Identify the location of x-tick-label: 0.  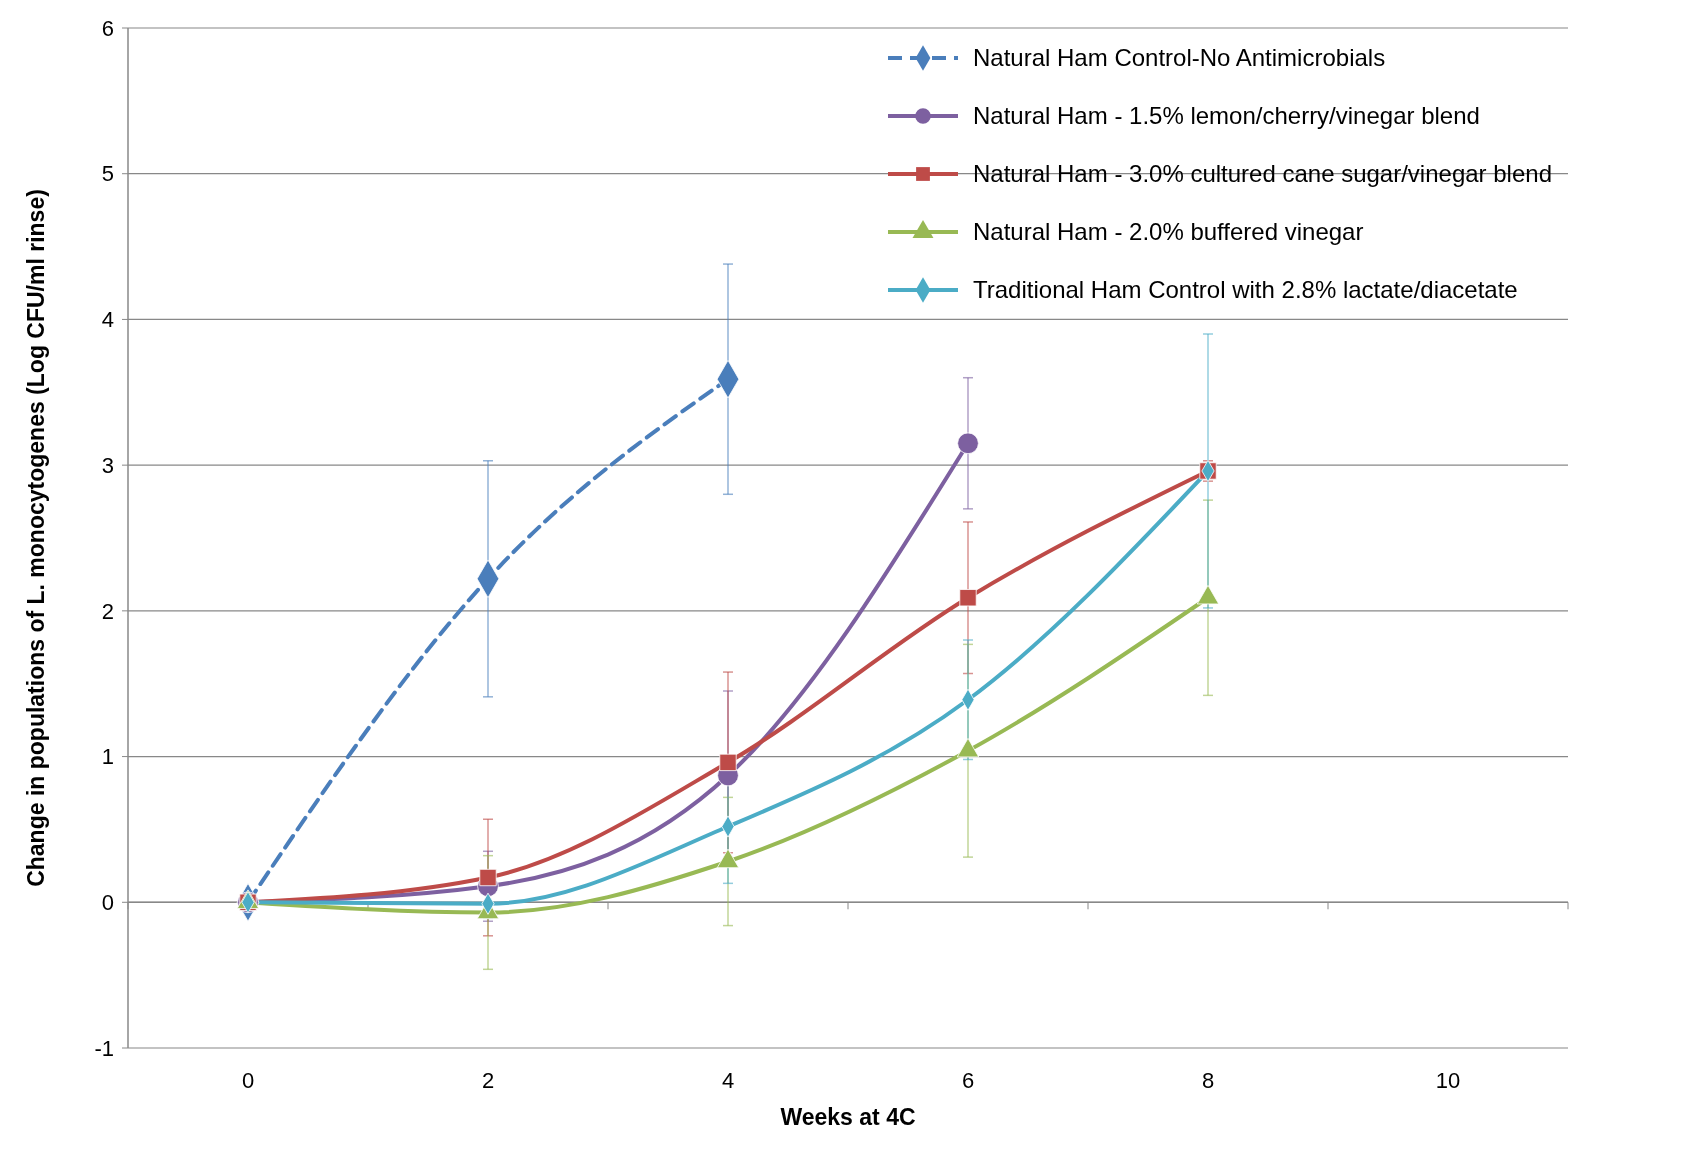
(248, 1080).